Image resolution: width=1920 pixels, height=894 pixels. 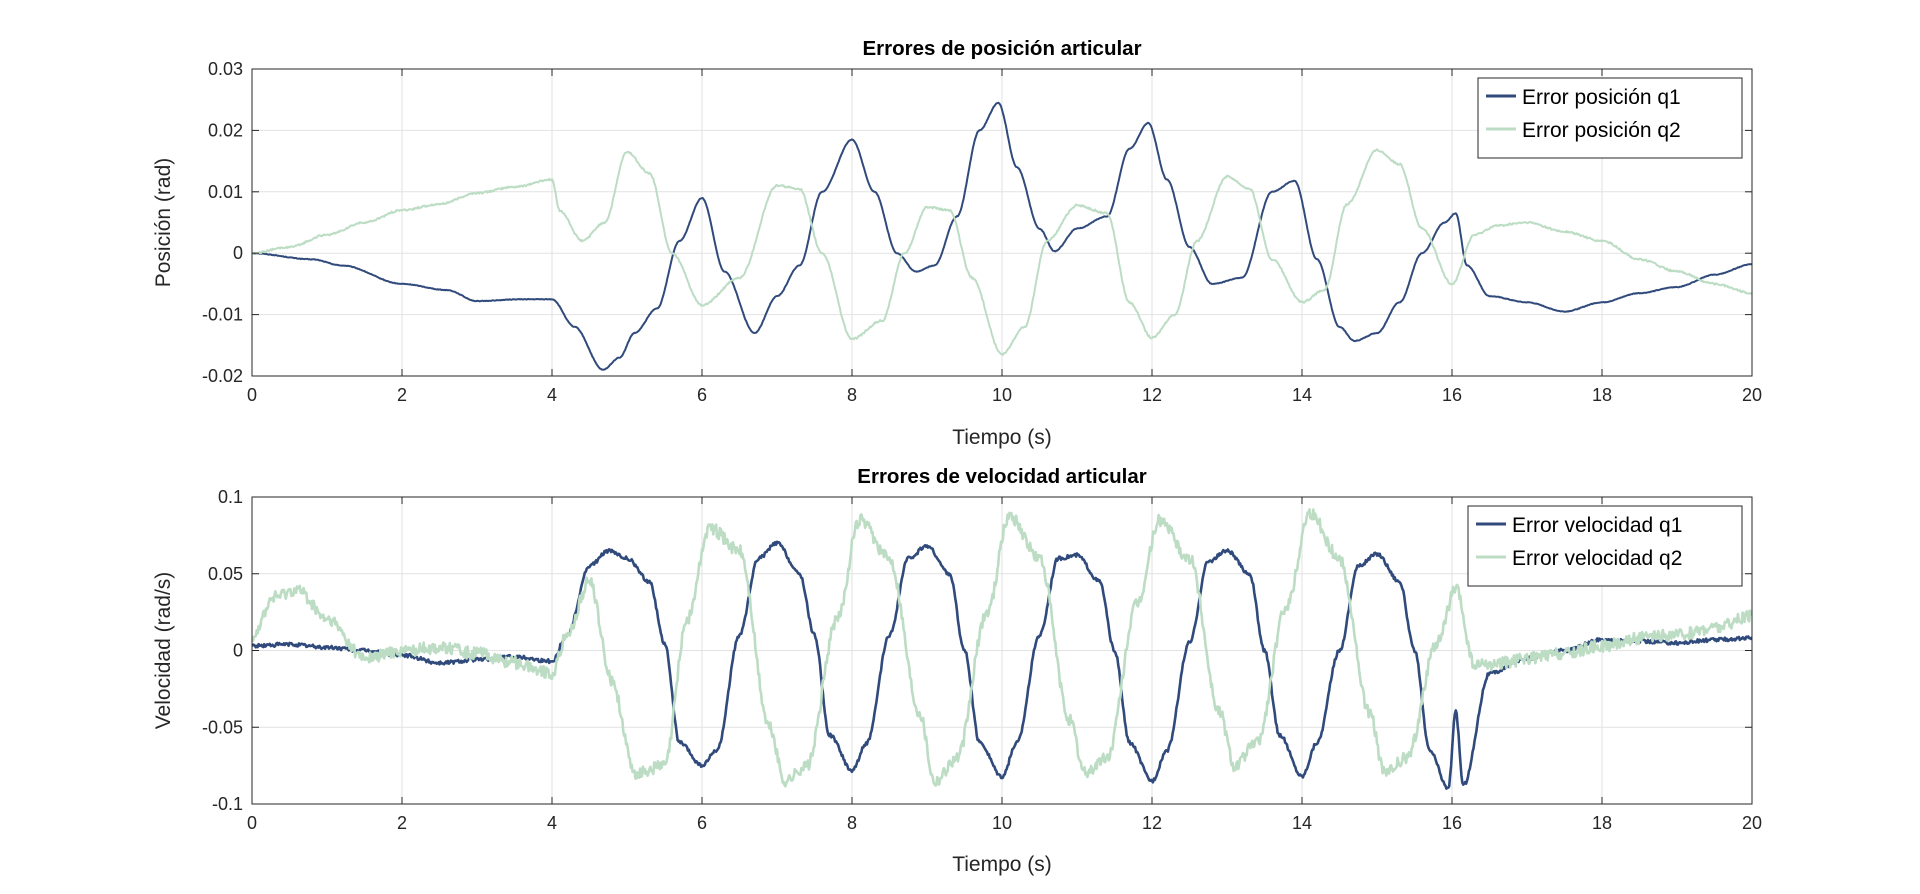 I want to click on legend-label-1: Error velocidad q1, so click(x=1597, y=525).